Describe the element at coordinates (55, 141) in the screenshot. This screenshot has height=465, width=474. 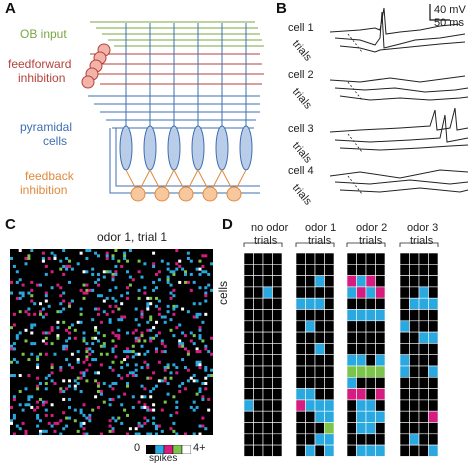
I see `pyramidal-label-line2: cells` at that location.